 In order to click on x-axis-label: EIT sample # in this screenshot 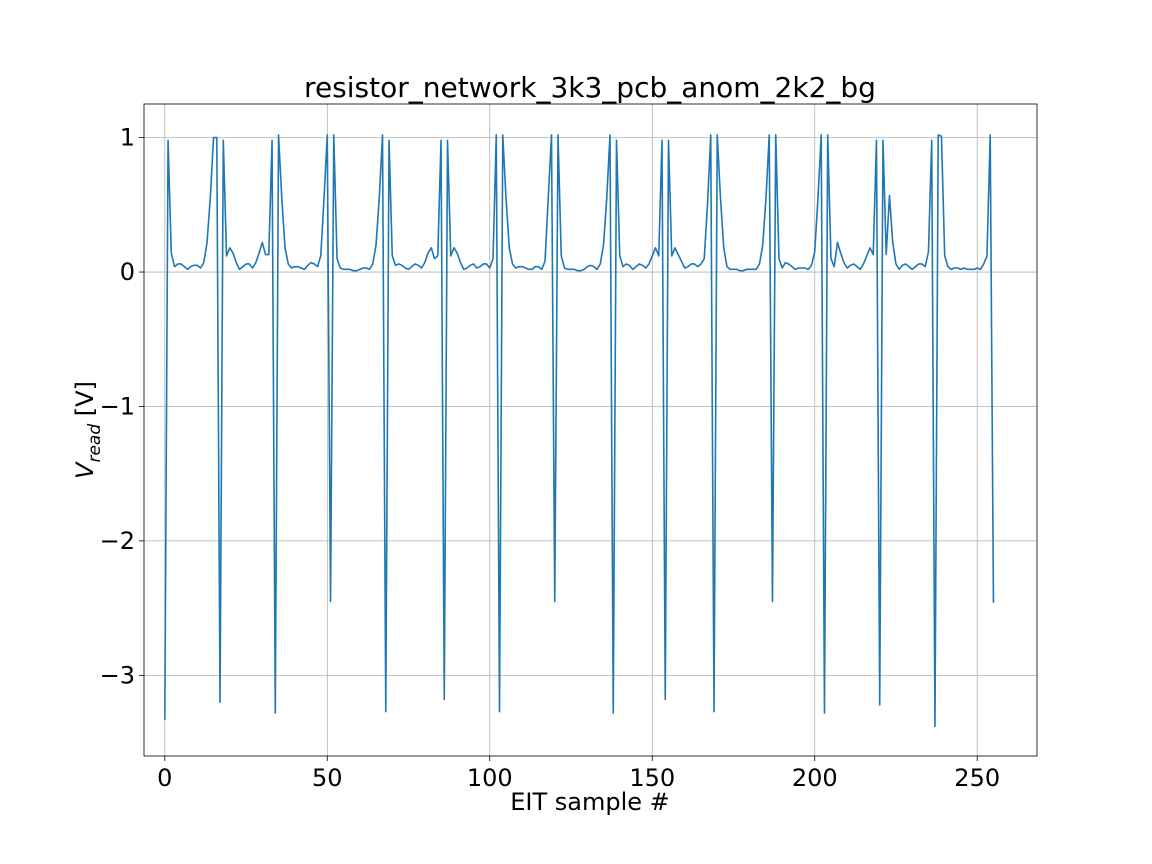, I will do `click(590, 802)`.